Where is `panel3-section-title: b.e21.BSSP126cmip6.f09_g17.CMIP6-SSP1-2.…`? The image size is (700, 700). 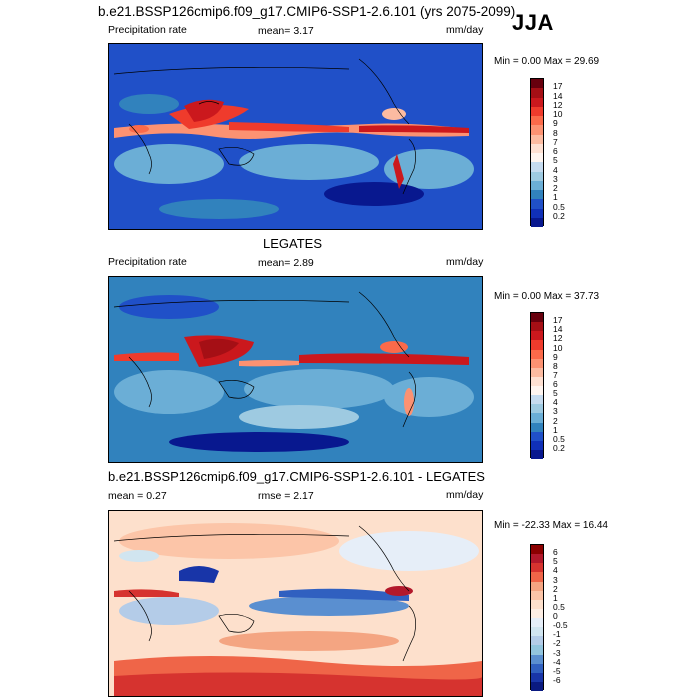 panel3-section-title: b.e21.BSSP126cmip6.f09_g17.CMIP6-SSP1-2.… is located at coordinates (296, 476).